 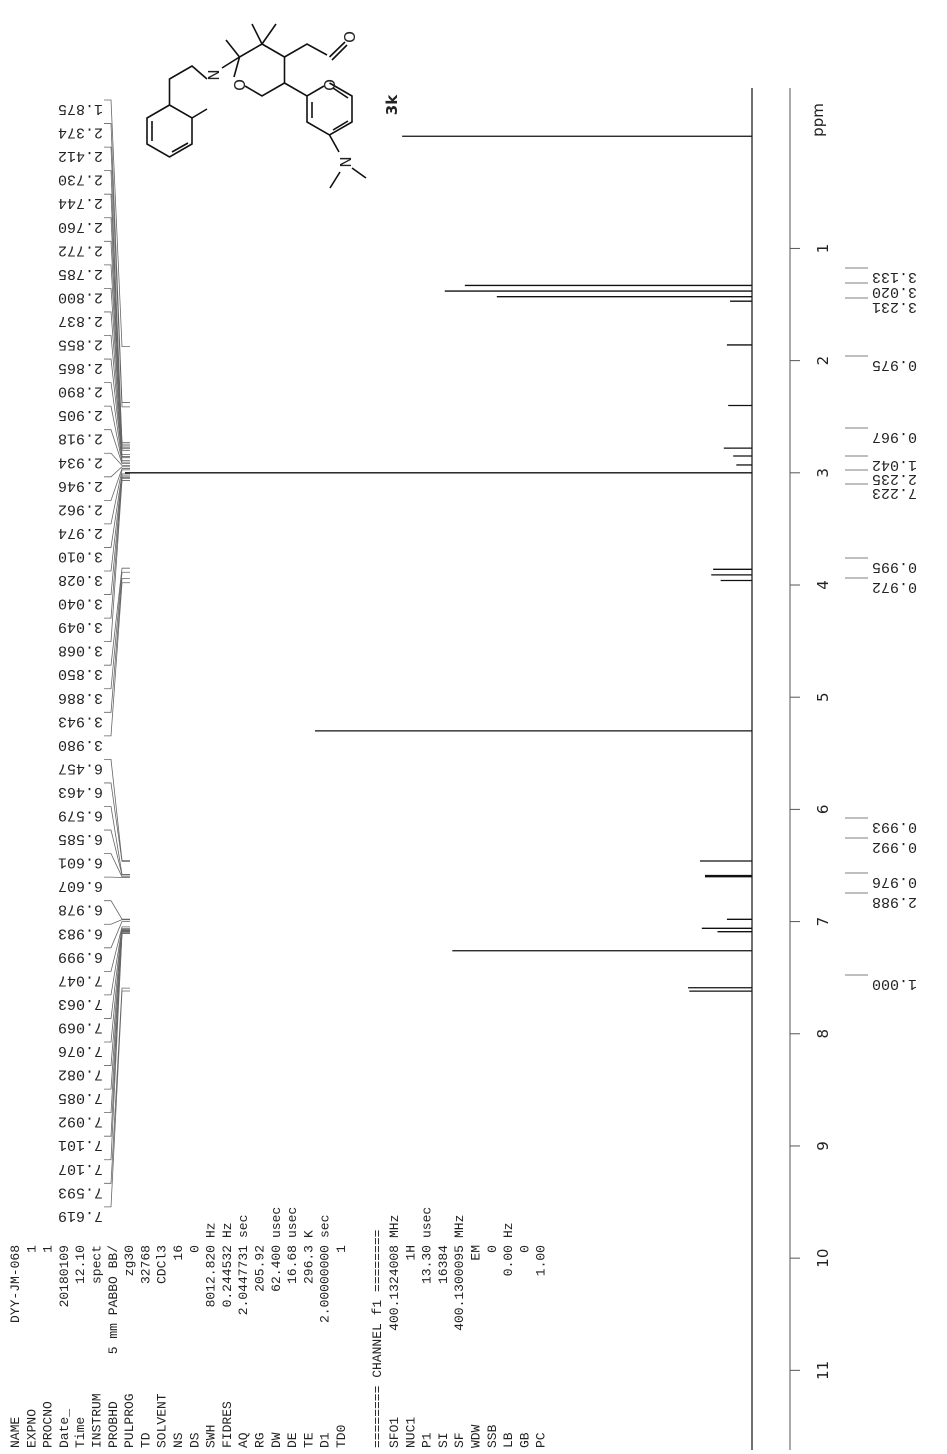 What do you see at coordinates (80, 1144) in the screenshot?
I see `peak-label: 7.101` at bounding box center [80, 1144].